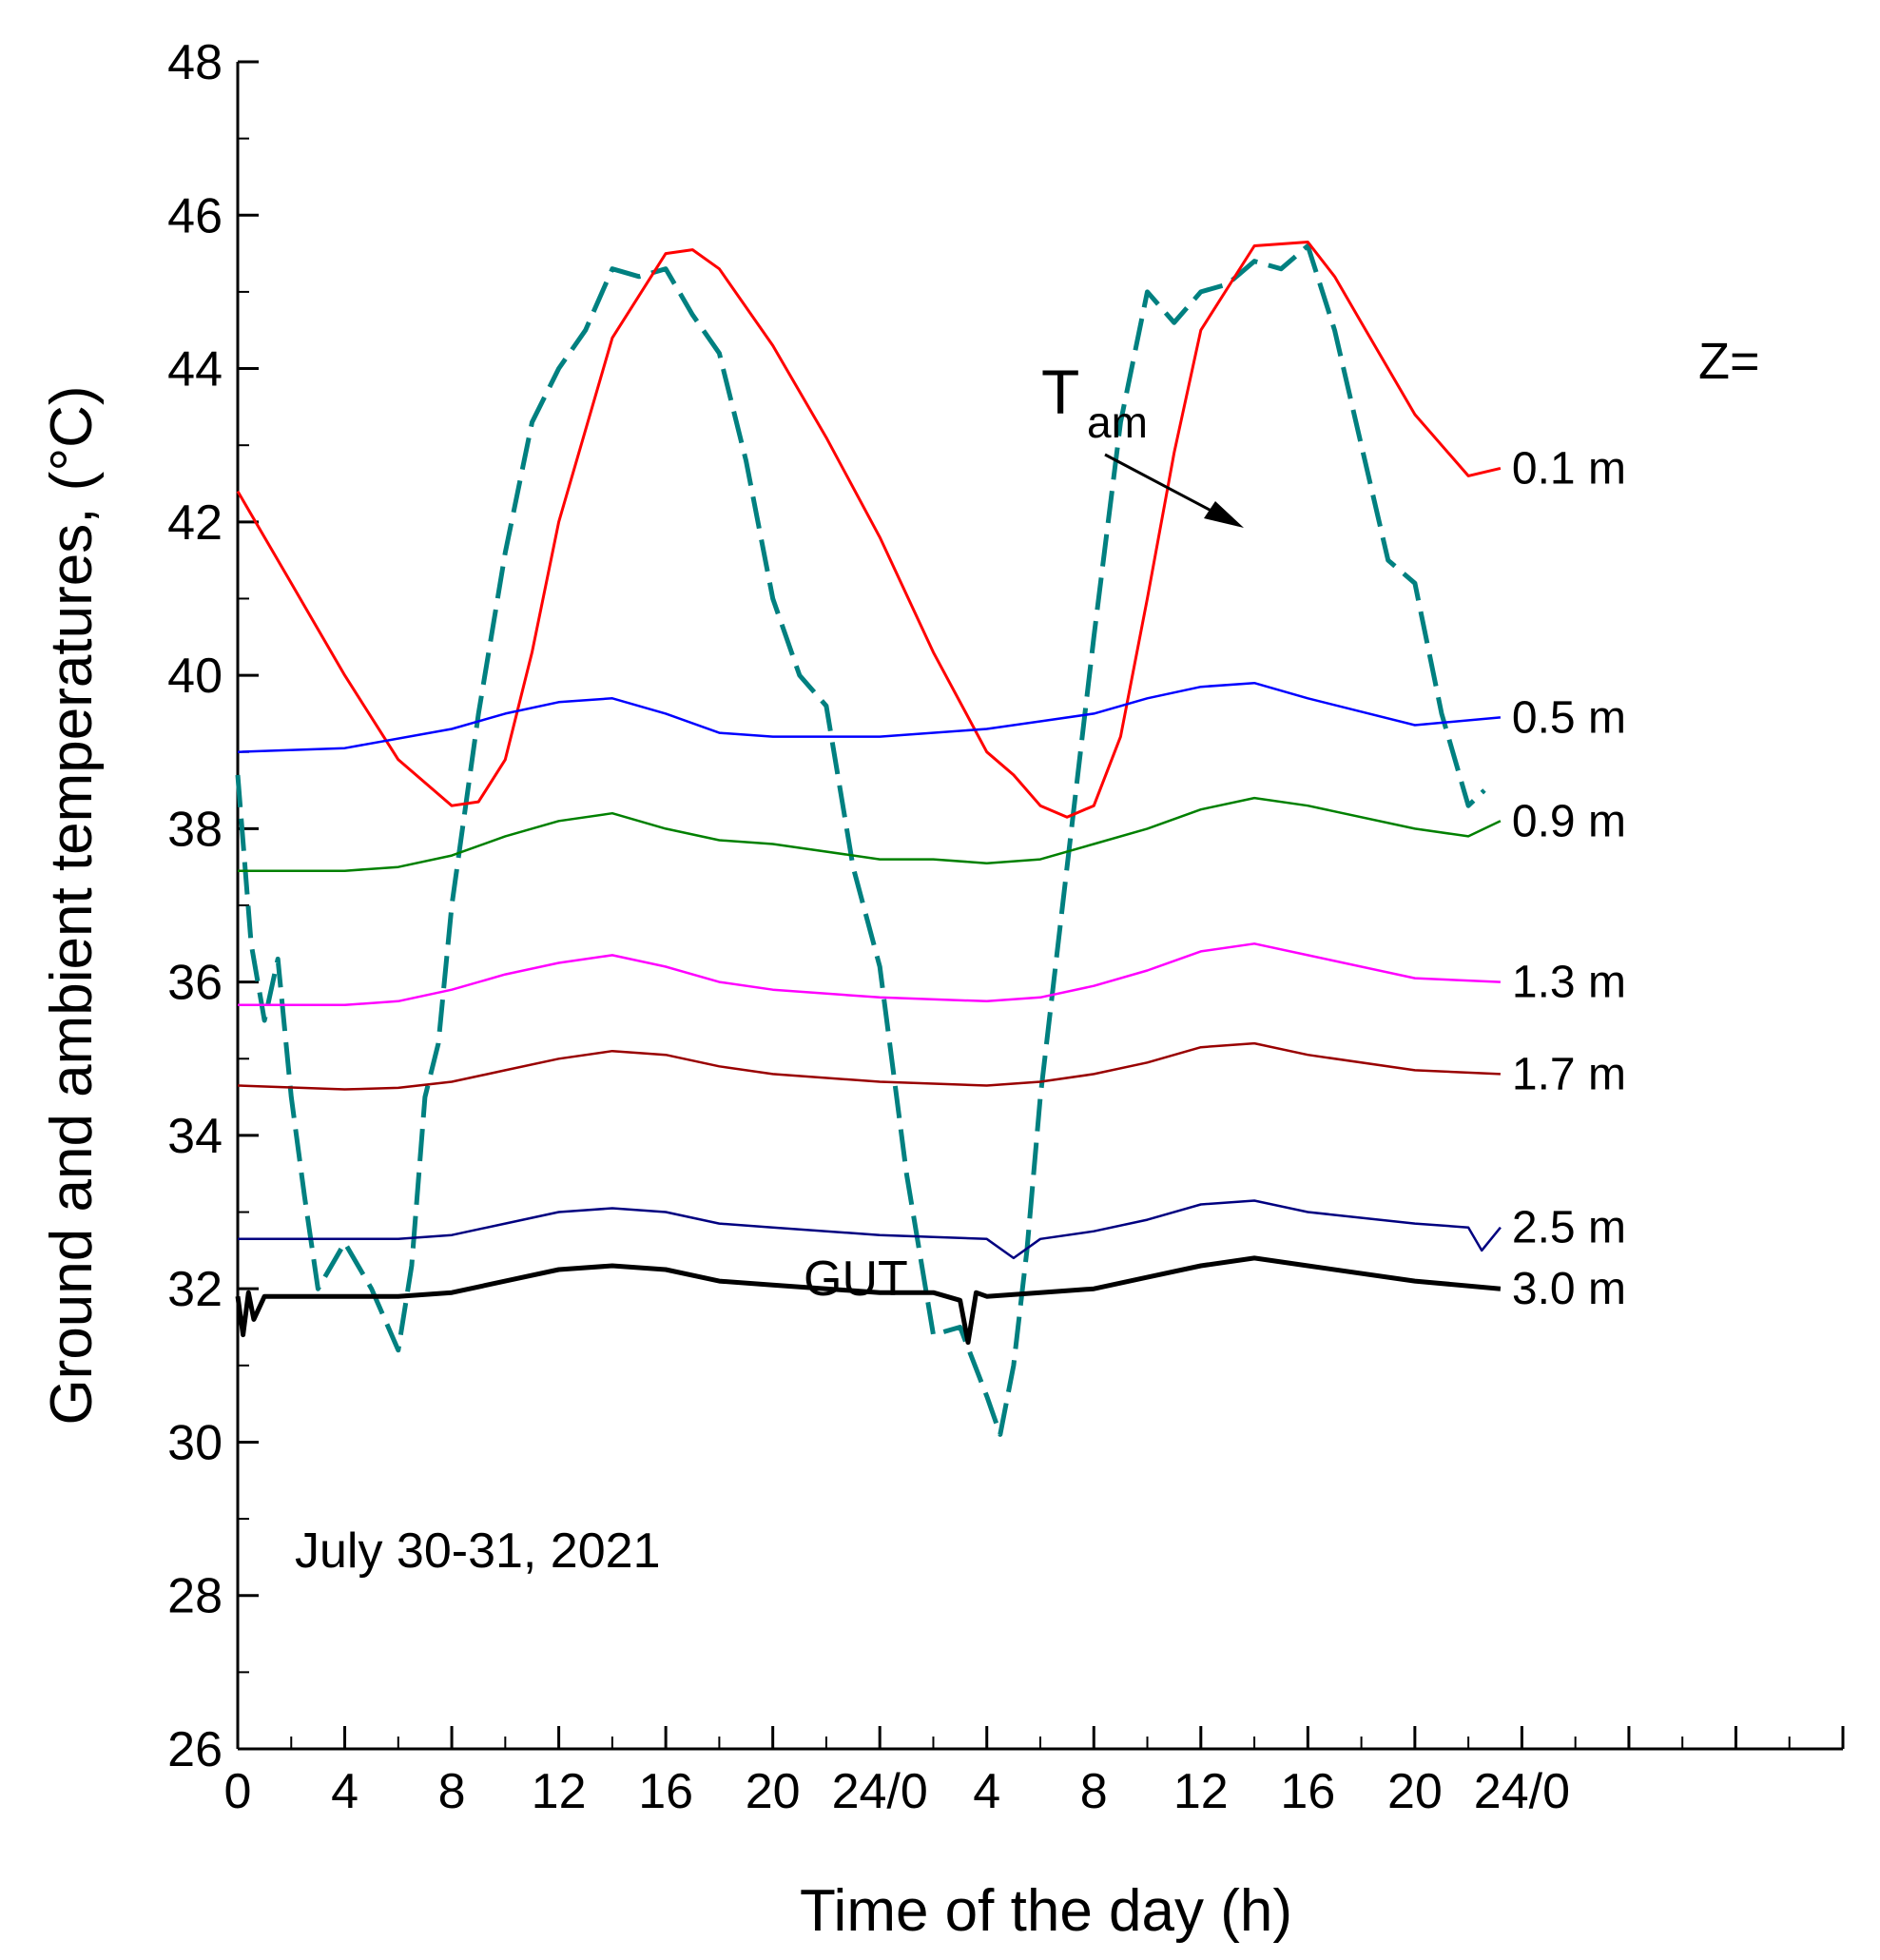  What do you see at coordinates (1060, 392) in the screenshot?
I see `tam-label: T` at bounding box center [1060, 392].